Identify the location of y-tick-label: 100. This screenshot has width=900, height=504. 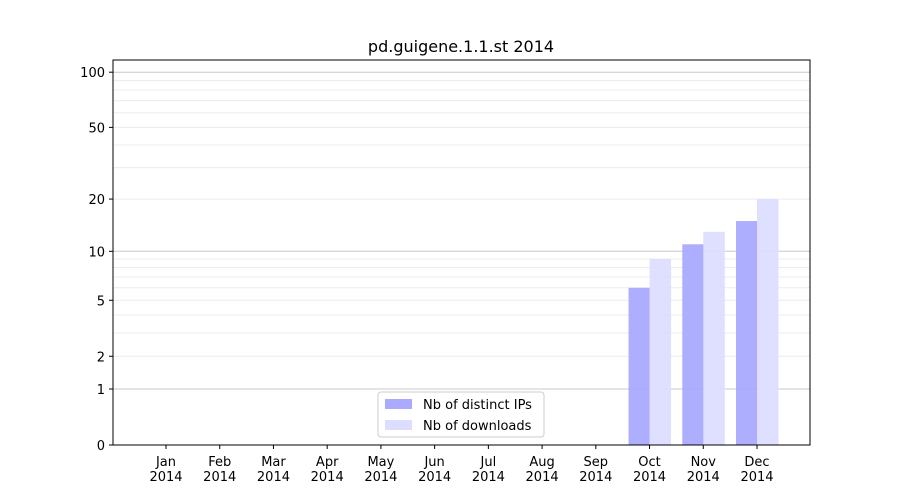
(92, 73).